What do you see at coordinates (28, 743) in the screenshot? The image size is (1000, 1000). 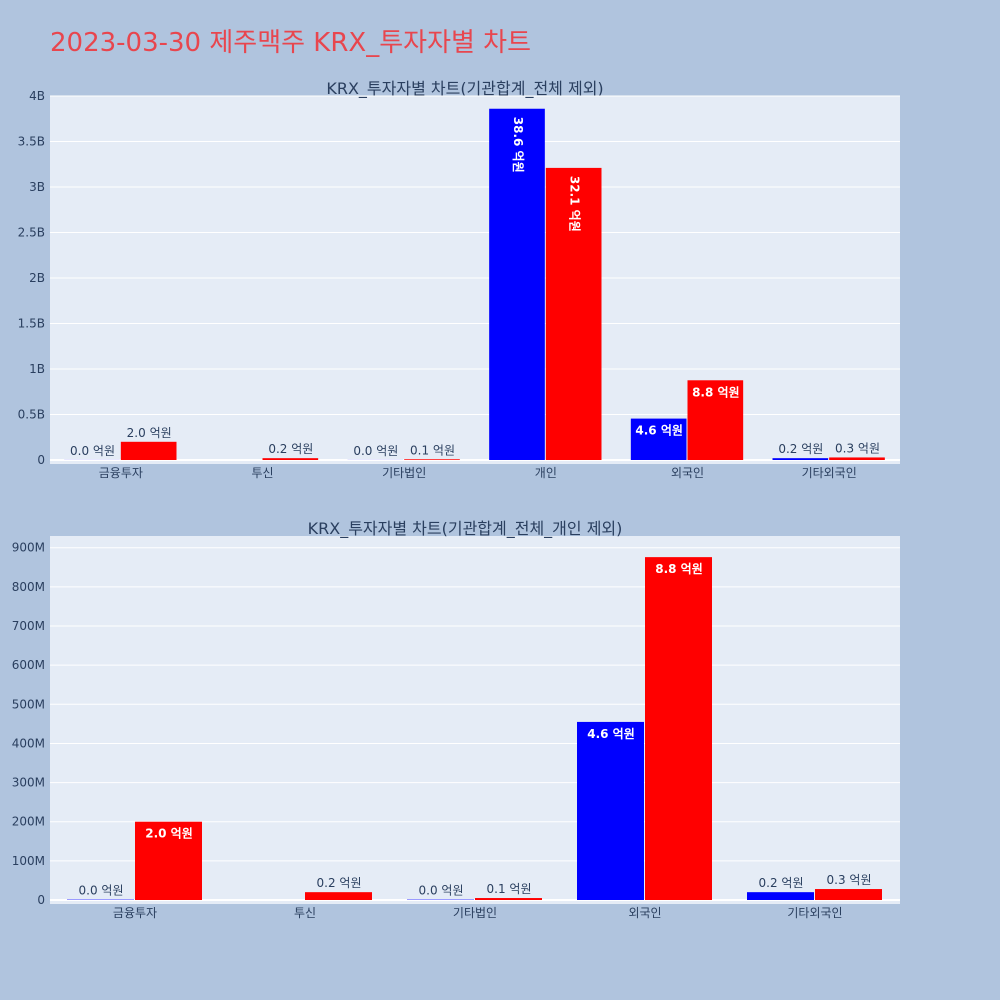 I see `y-tick-label: 400M` at bounding box center [28, 743].